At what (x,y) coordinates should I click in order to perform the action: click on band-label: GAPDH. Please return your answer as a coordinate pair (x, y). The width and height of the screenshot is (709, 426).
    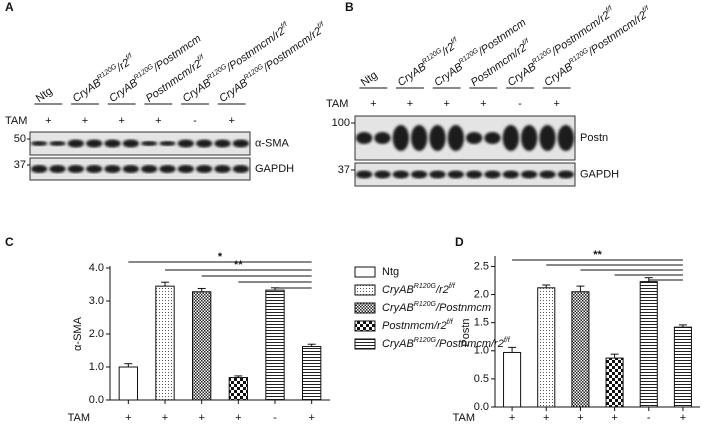
    Looking at the image, I should click on (599, 174).